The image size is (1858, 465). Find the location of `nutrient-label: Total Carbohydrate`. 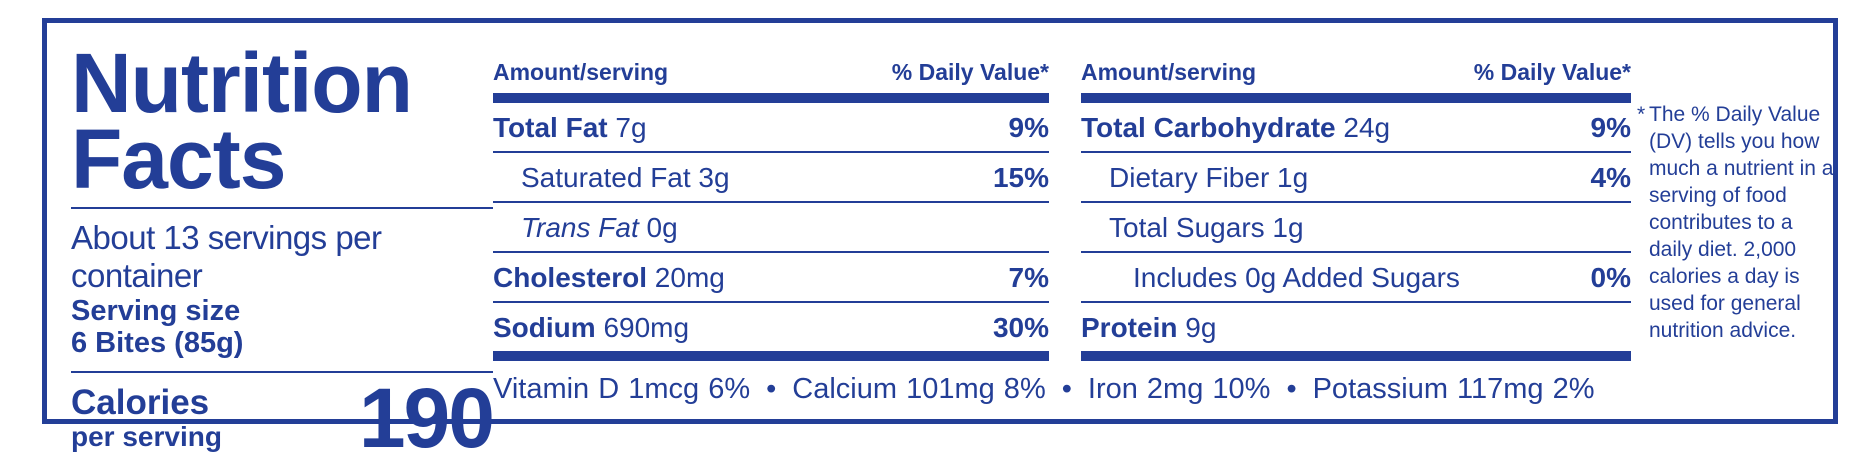

nutrient-label: Total Carbohydrate is located at coordinates (1208, 127).